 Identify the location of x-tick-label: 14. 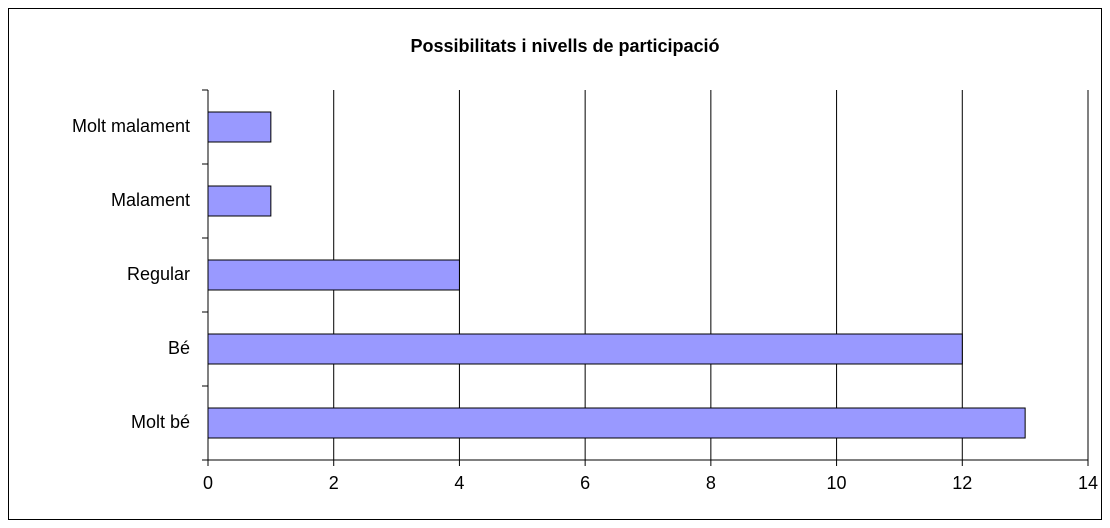
(1088, 483).